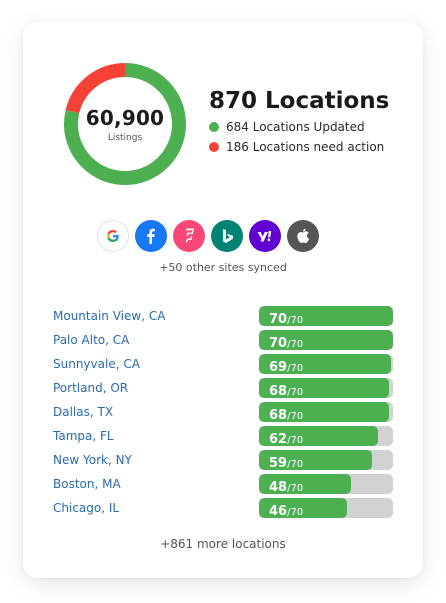 The image size is (446, 603). I want to click on donut-center: 60,900 Listings, so click(125, 124).